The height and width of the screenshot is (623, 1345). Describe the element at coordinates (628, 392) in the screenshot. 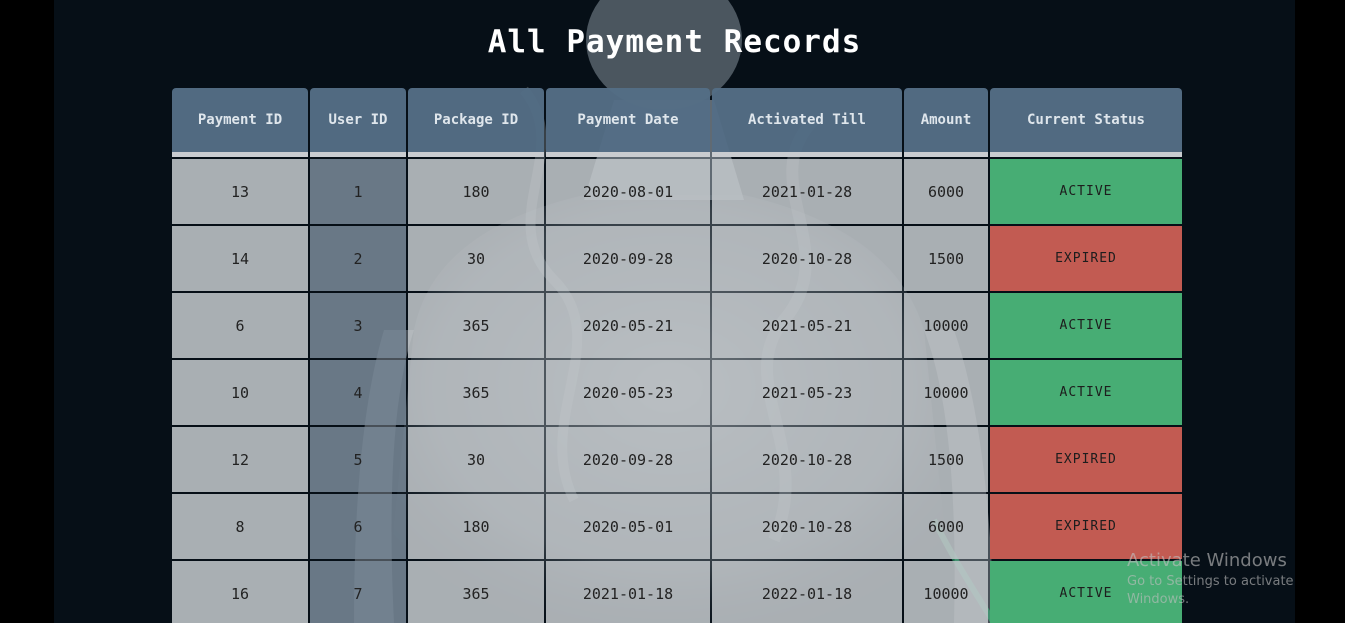

I see `payment-date-cell: 2020-05-23` at that location.